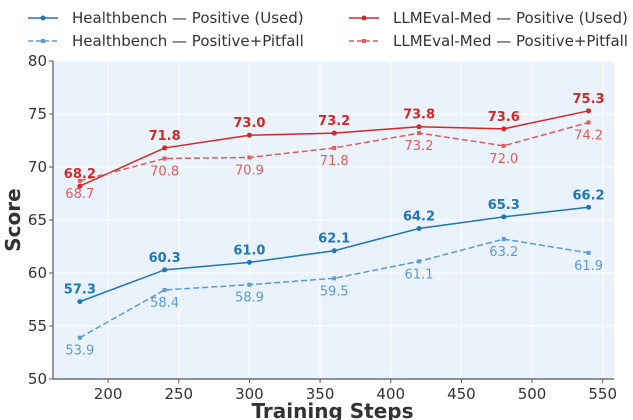 This screenshot has height=420, width=633. What do you see at coordinates (461, 394) in the screenshot?
I see `x-tick-label: 450` at bounding box center [461, 394].